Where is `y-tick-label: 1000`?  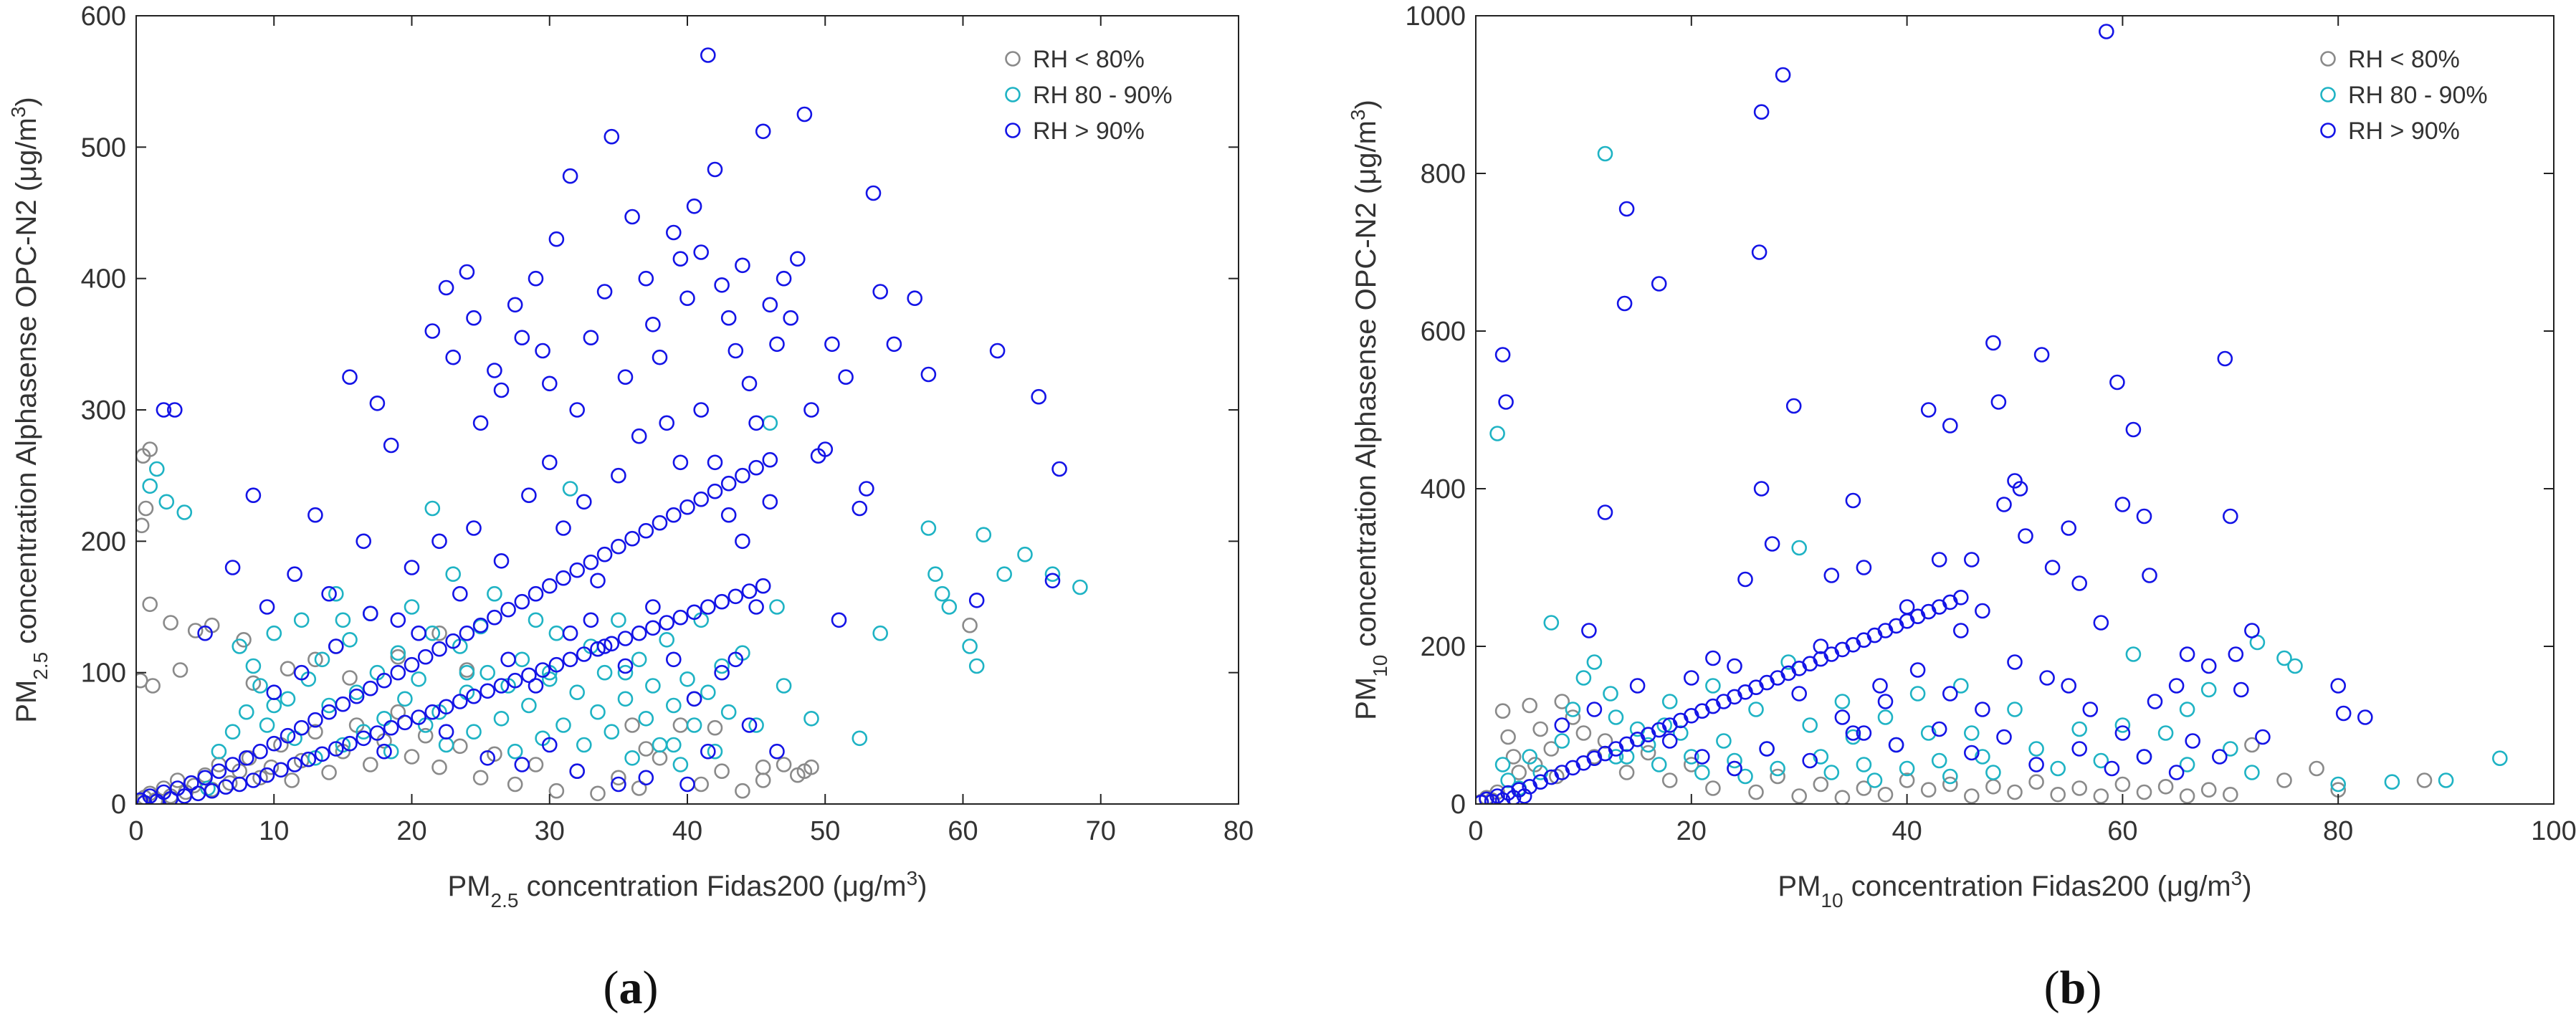
y-tick-label: 1000 is located at coordinates (1435, 16).